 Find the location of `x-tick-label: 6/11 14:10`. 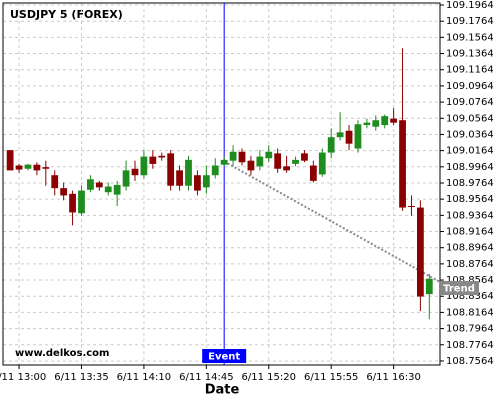

x-tick-label: 6/11 14:10 is located at coordinates (144, 377).